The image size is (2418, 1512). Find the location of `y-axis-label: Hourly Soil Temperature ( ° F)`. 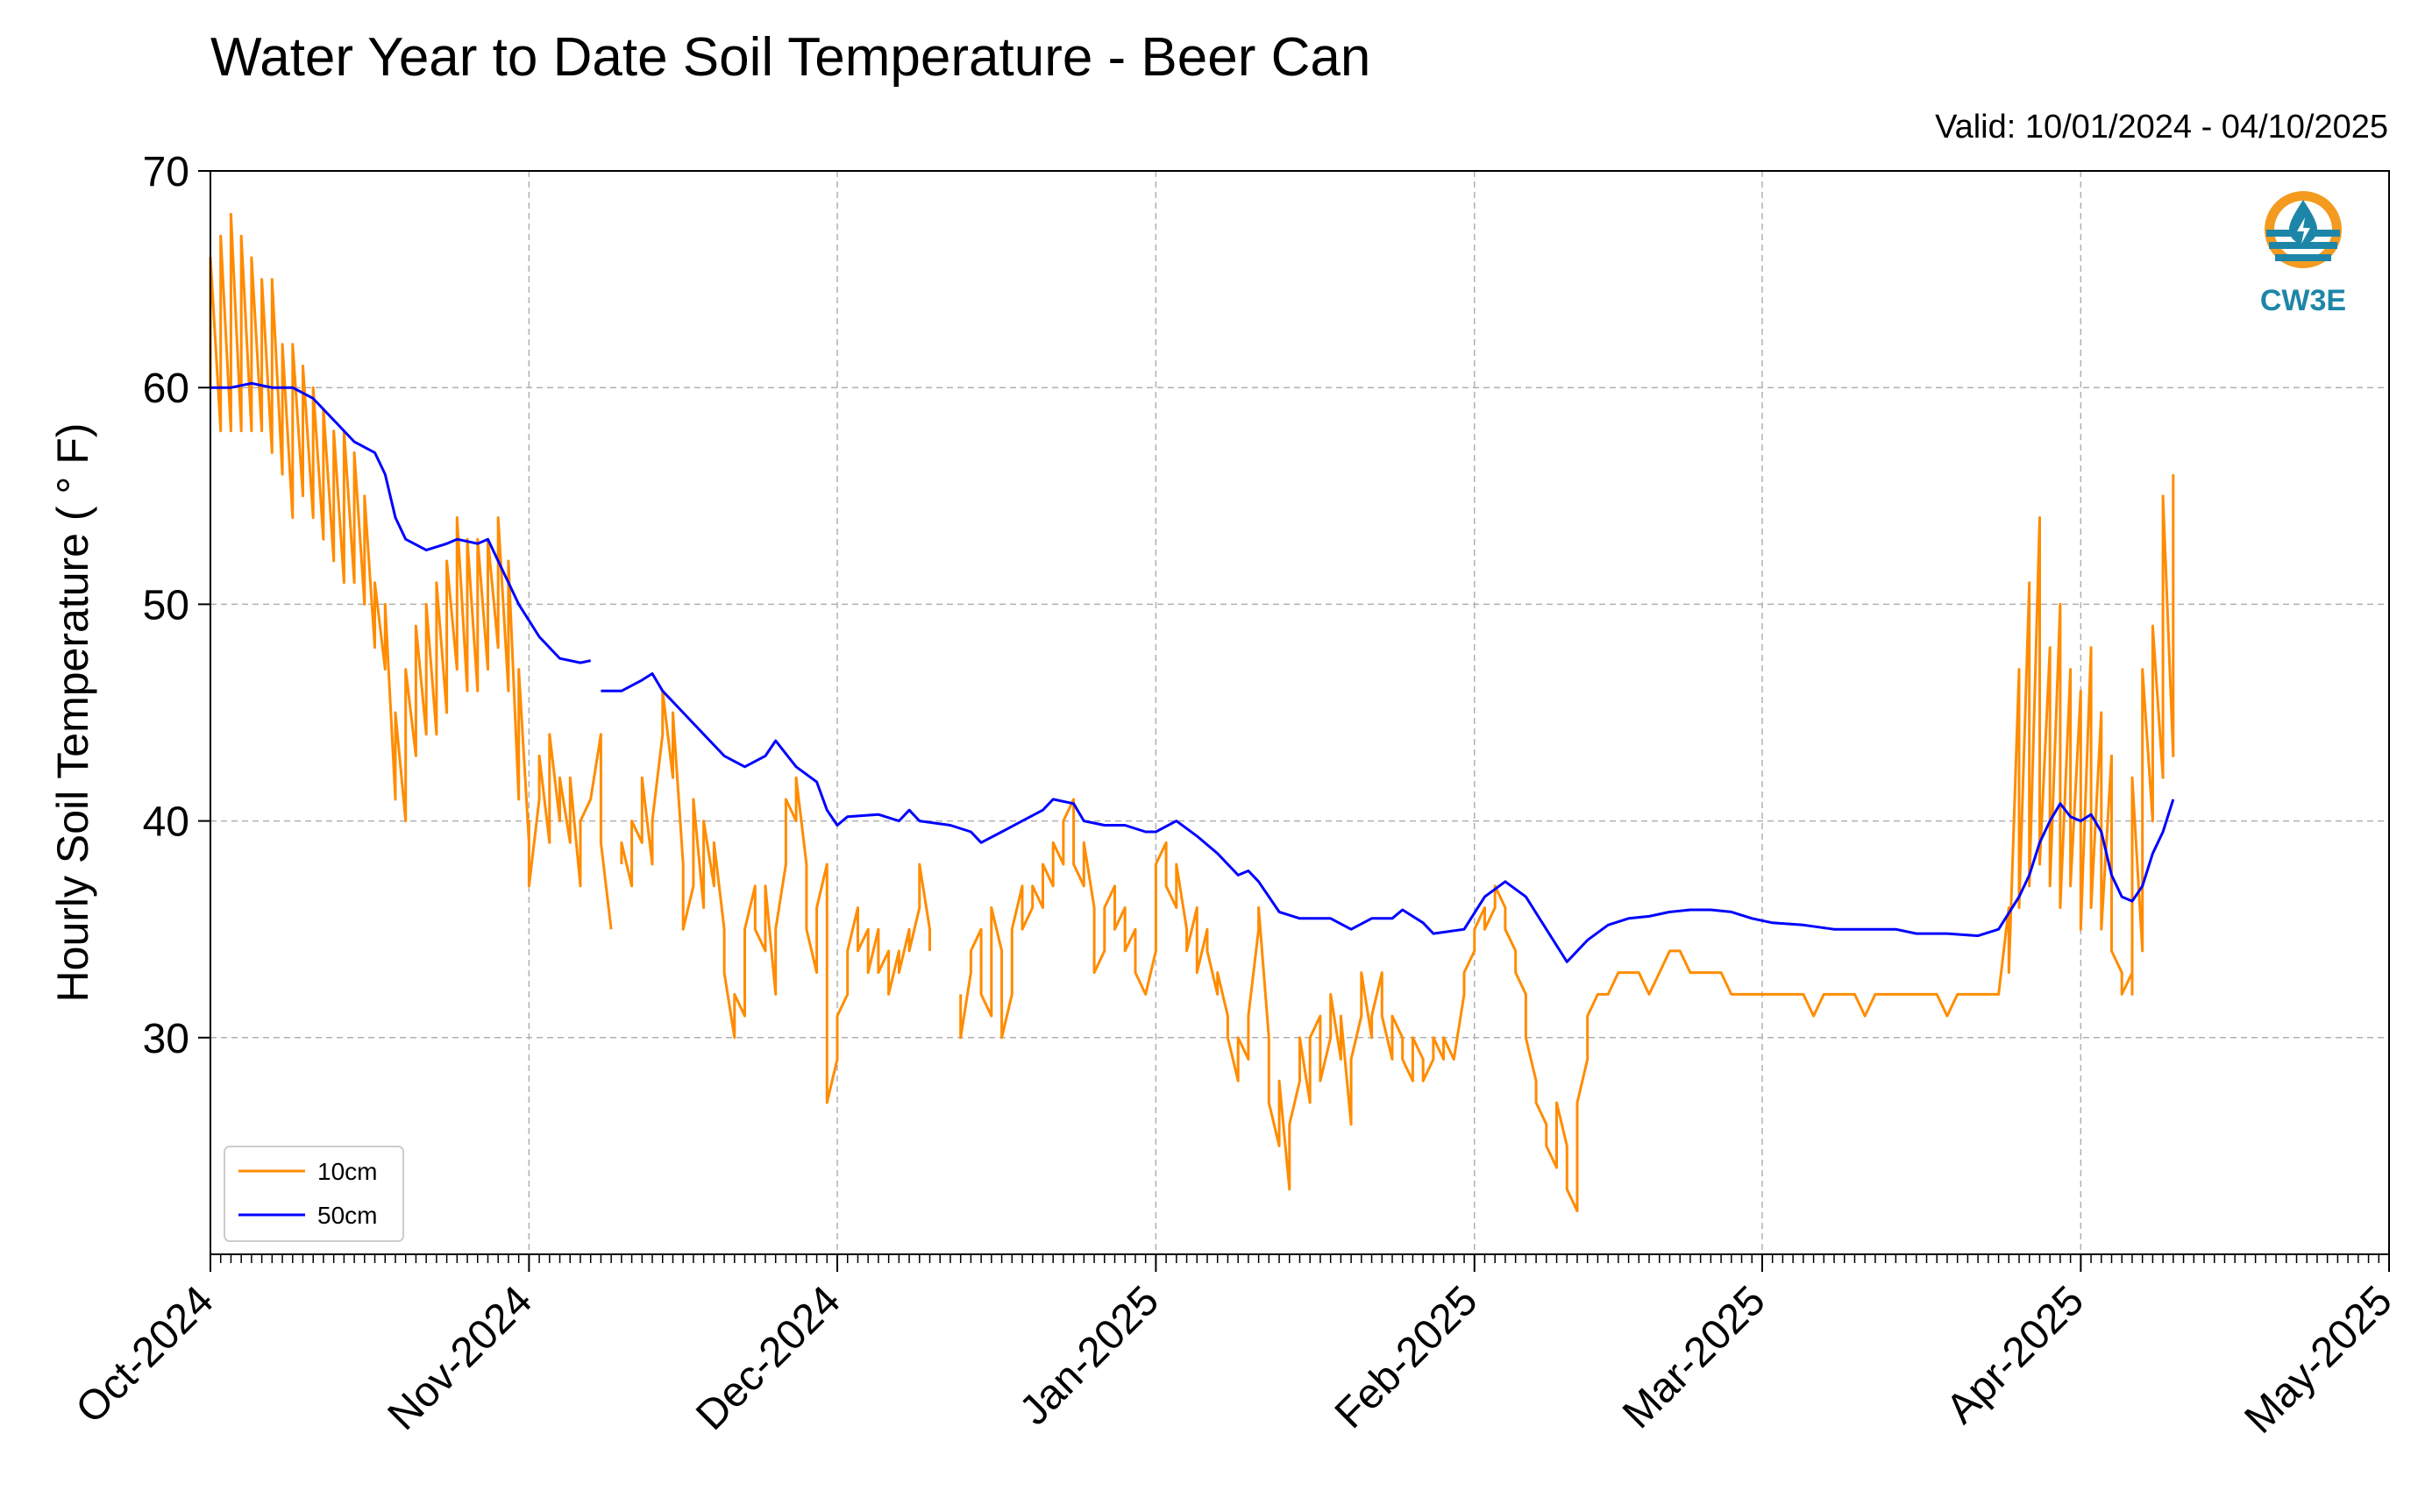

y-axis-label: Hourly Soil Temperature ( ° F) is located at coordinates (72, 713).